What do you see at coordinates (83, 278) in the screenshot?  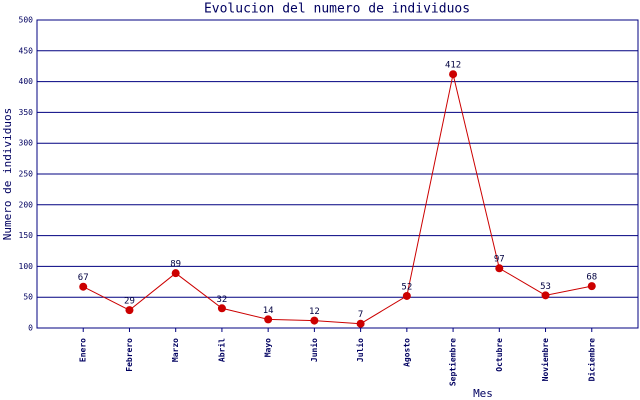 I see `data-label: 67` at bounding box center [83, 278].